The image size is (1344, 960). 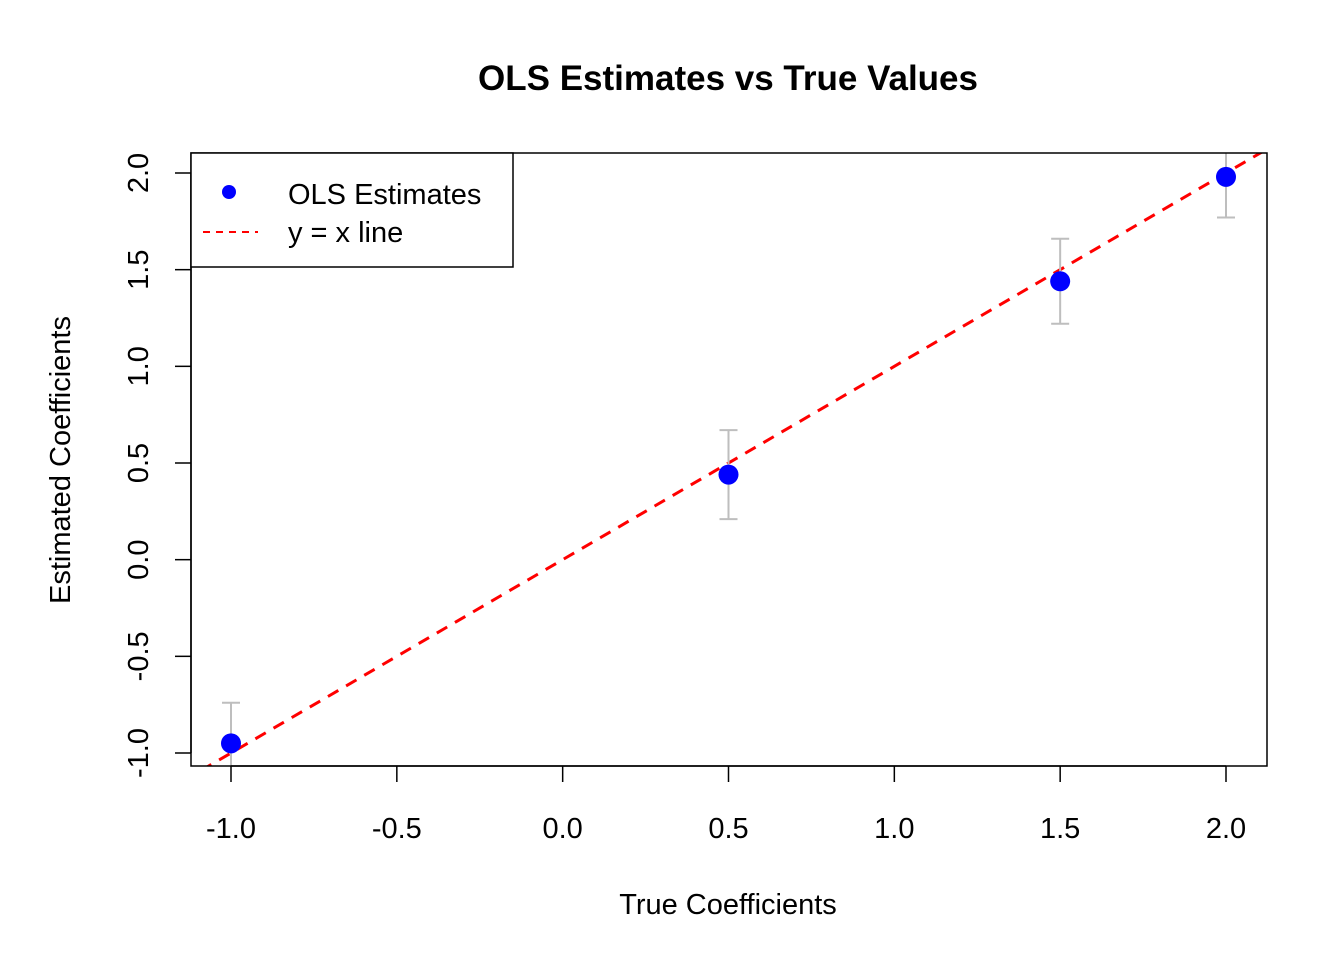 I want to click on x-tick-label: 0.0, so click(x=563, y=829).